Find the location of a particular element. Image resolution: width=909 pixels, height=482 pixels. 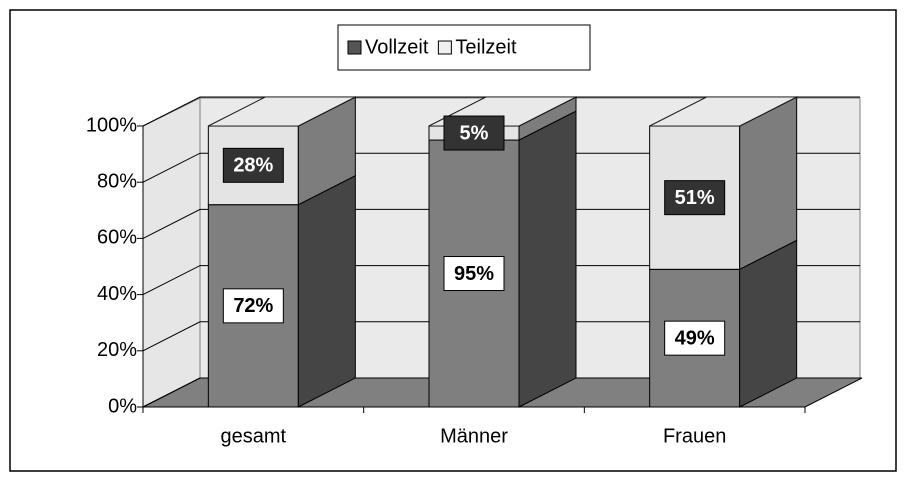

x-tick-label: Frauen is located at coordinates (694, 436).